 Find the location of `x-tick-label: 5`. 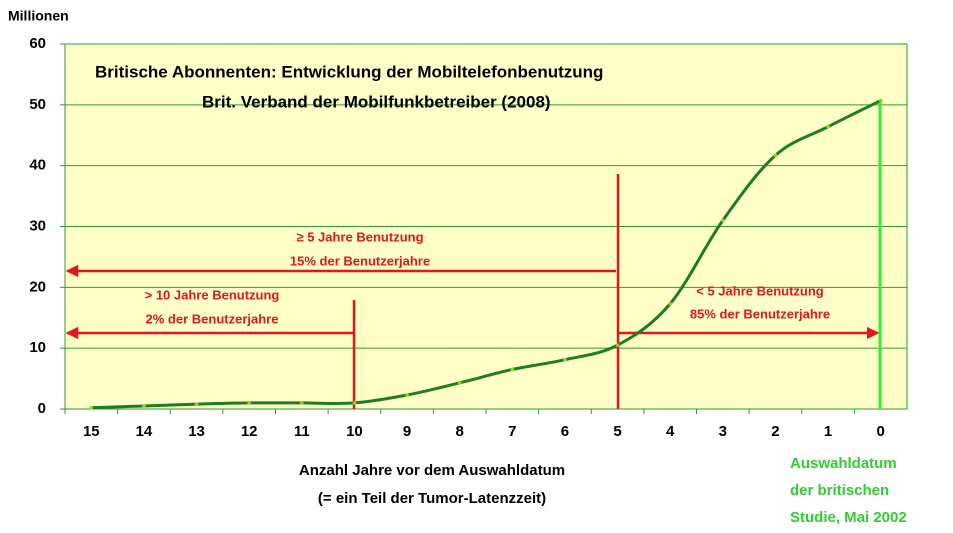

x-tick-label: 5 is located at coordinates (617, 431).